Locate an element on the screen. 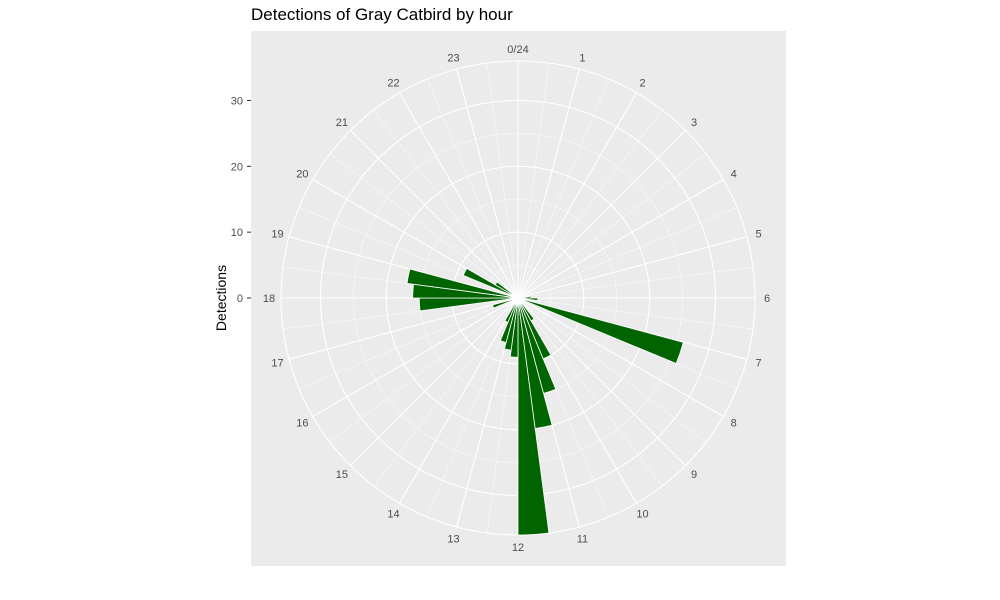 The width and height of the screenshot is (1000, 600). hour-tick-label: 0/24 is located at coordinates (517, 50).